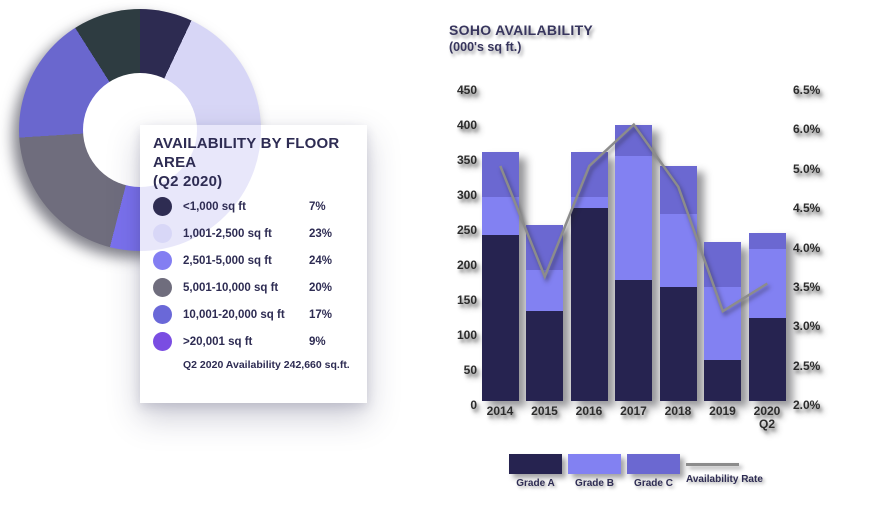 This screenshot has width=869, height=521. Describe the element at coordinates (807, 326) in the screenshot. I see `right-axis-tick-label: 3.0%` at that location.